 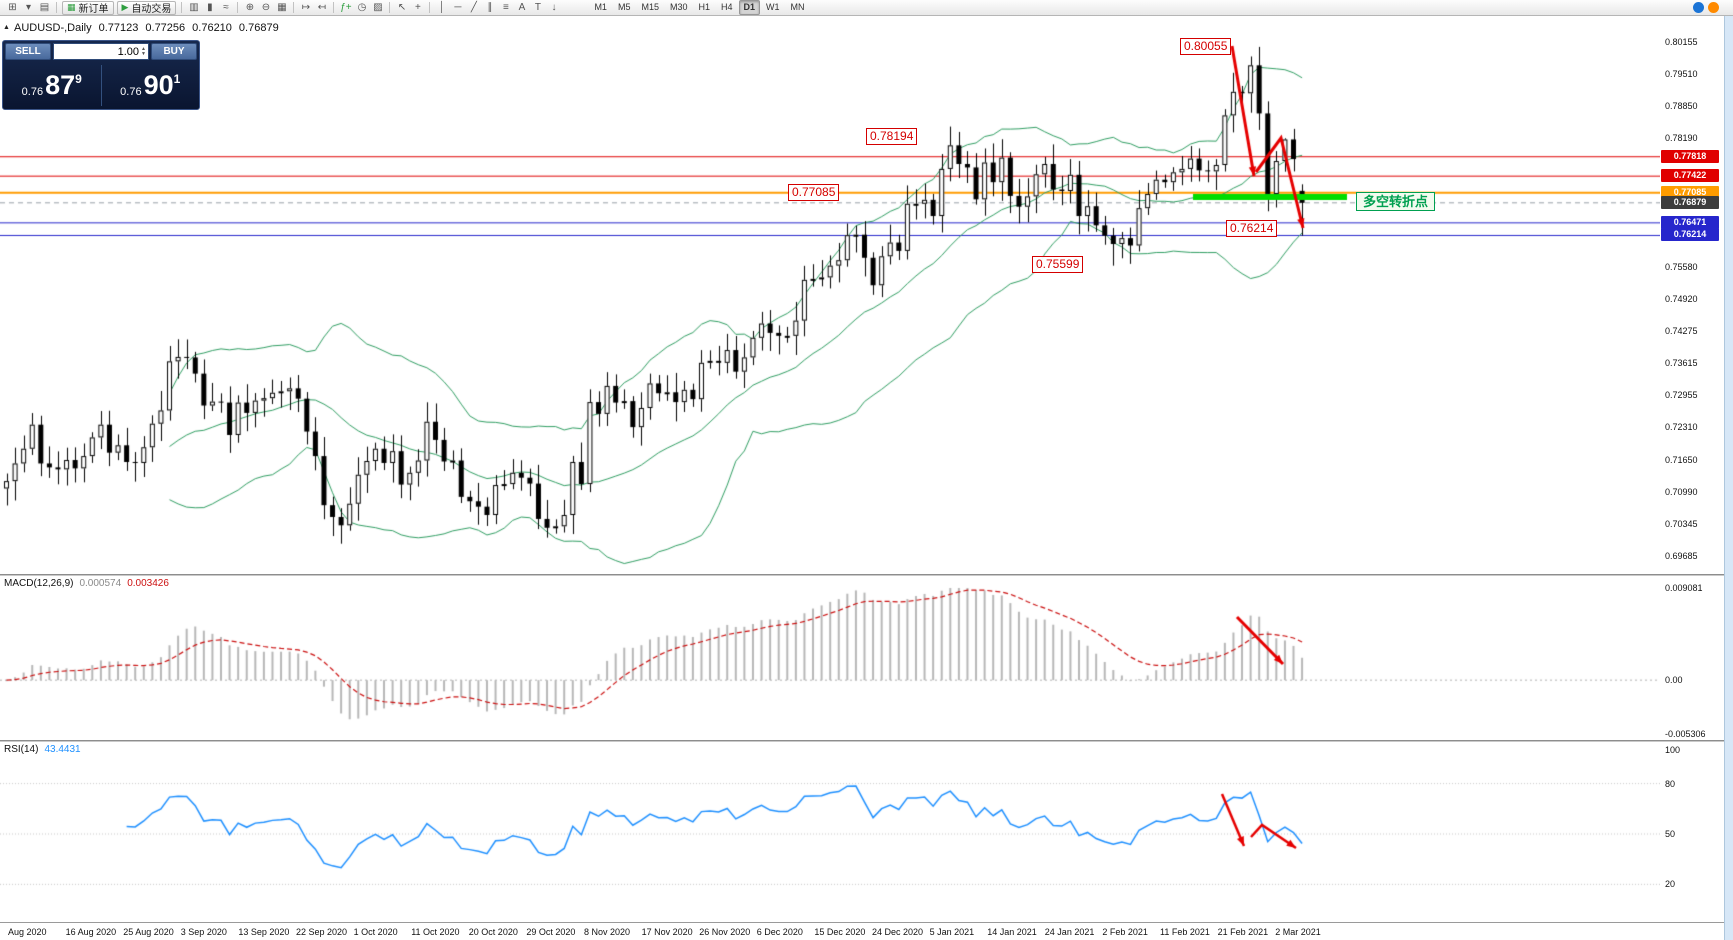 What do you see at coordinates (128, 51) in the screenshot?
I see `volume-value: 1.00` at bounding box center [128, 51].